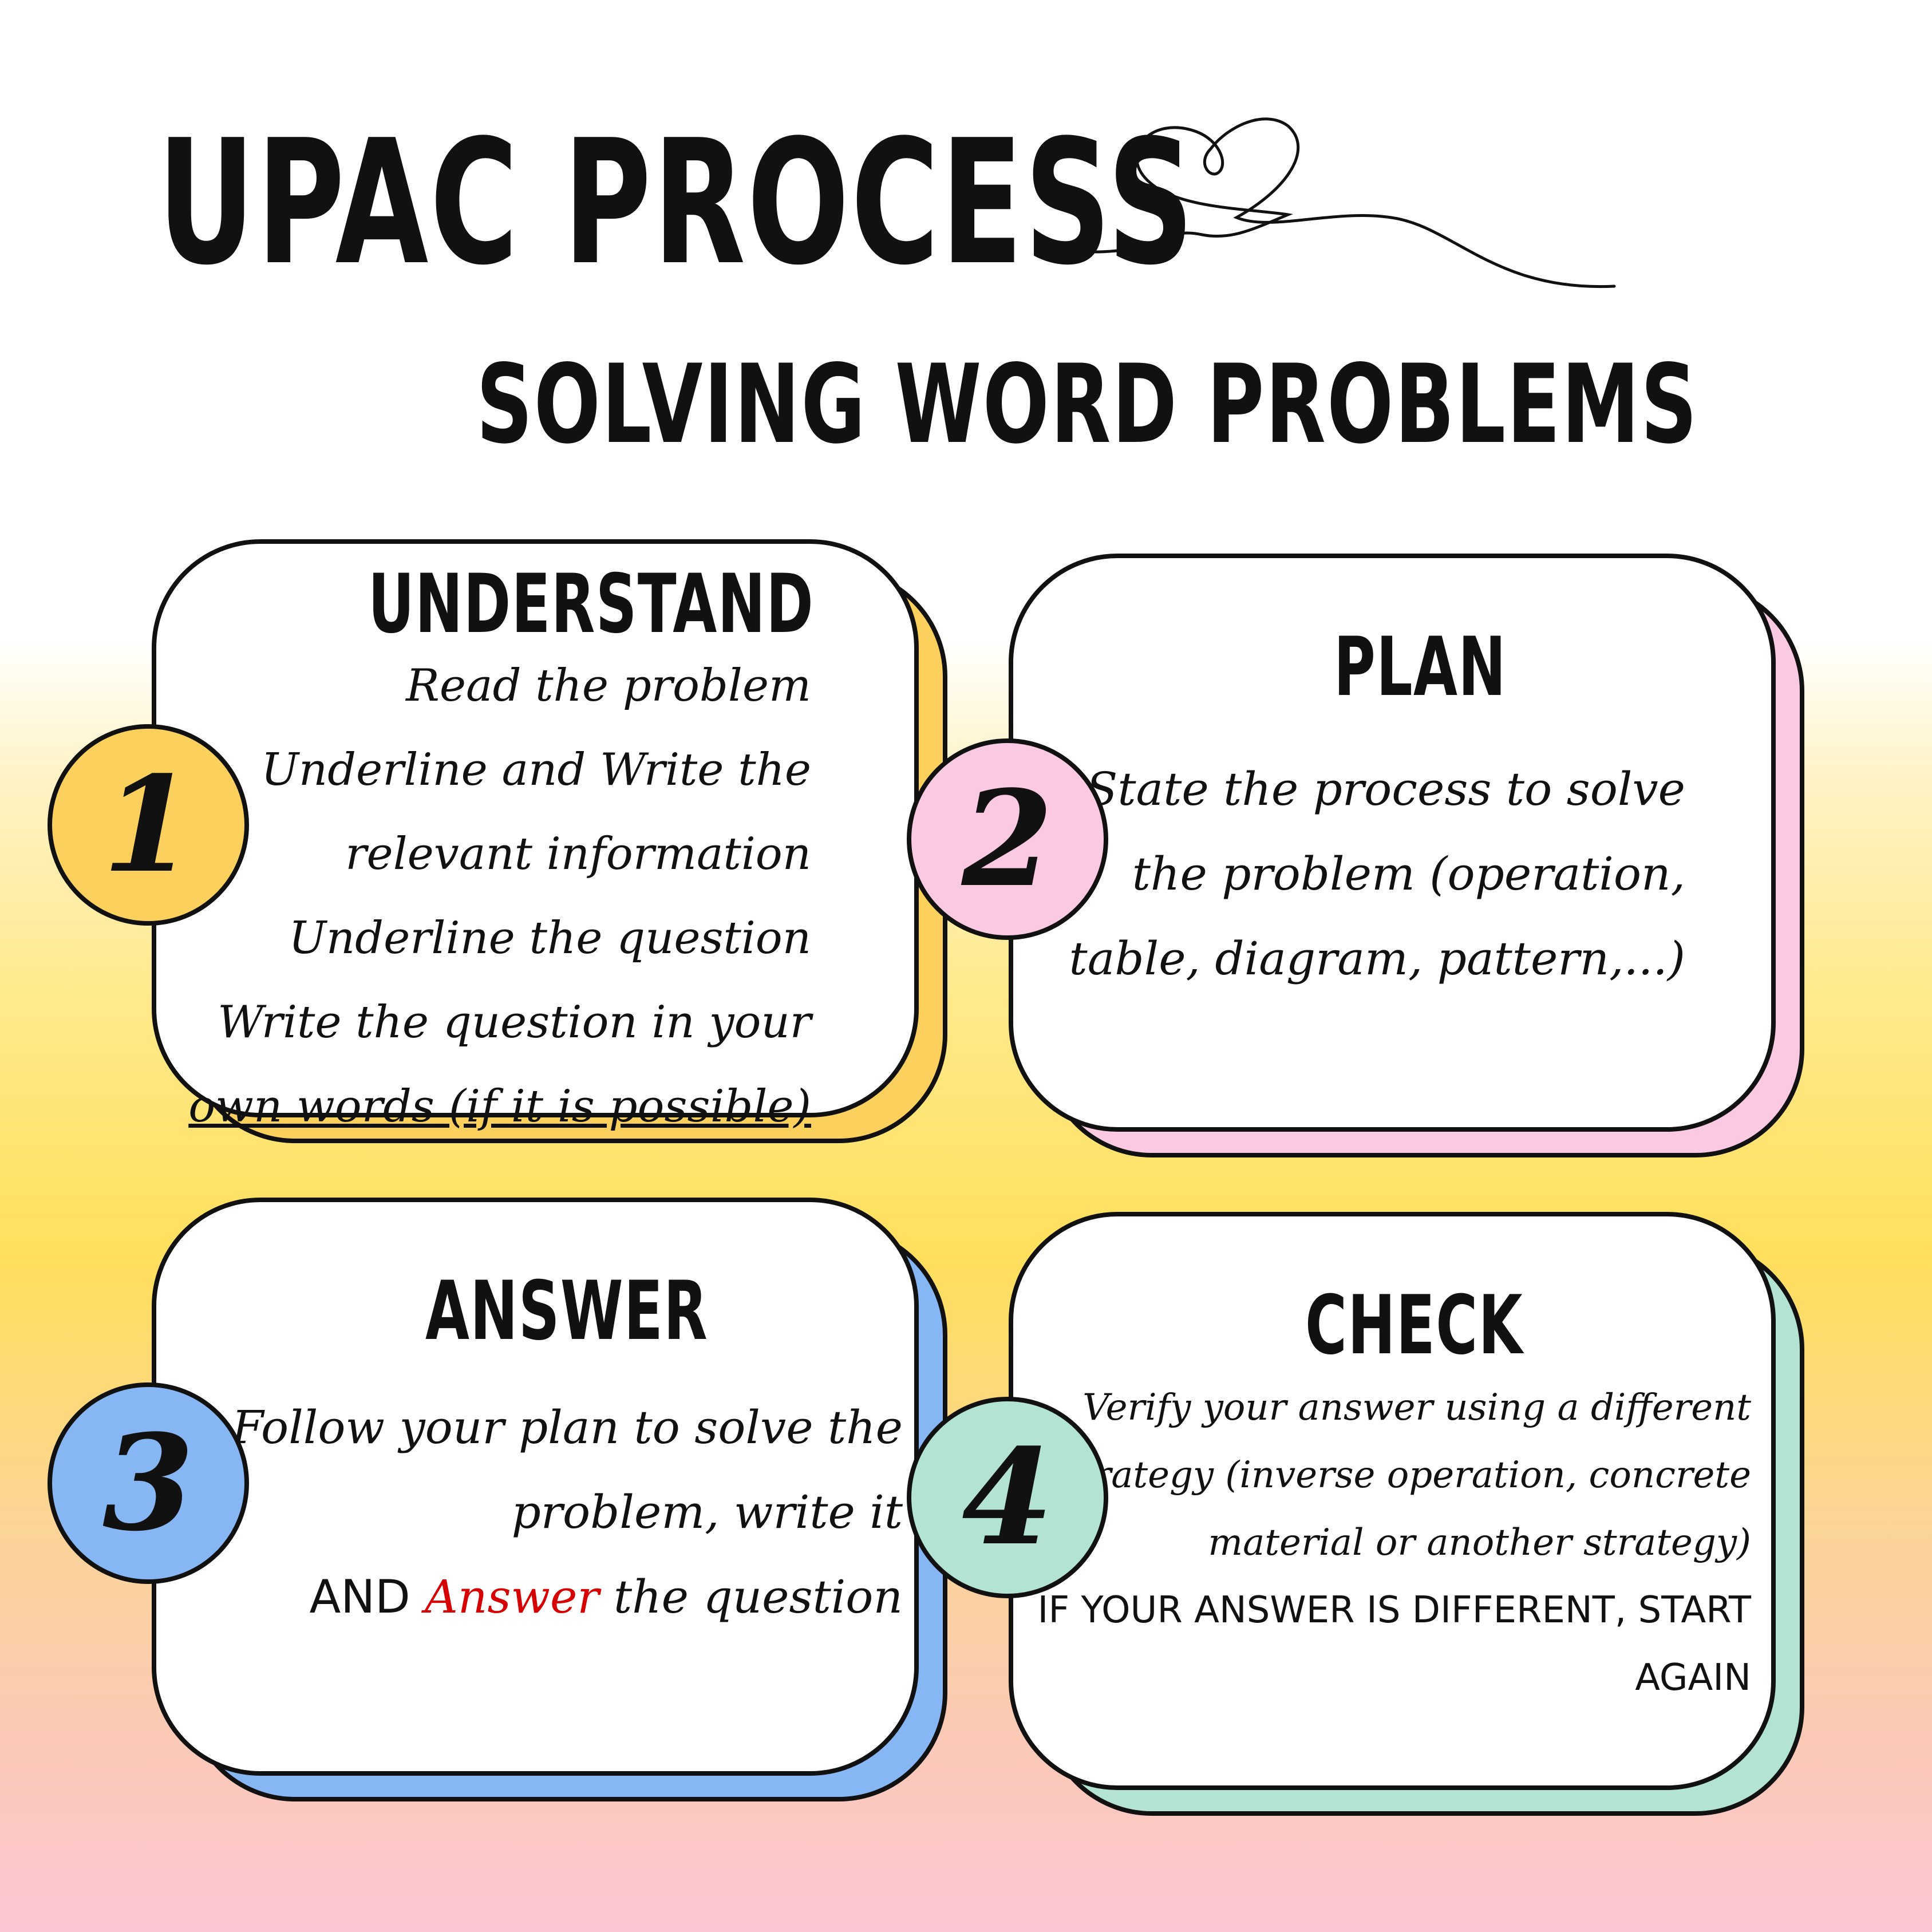  What do you see at coordinates (707, 1512) in the screenshot?
I see `step-line: problem, write it` at bounding box center [707, 1512].